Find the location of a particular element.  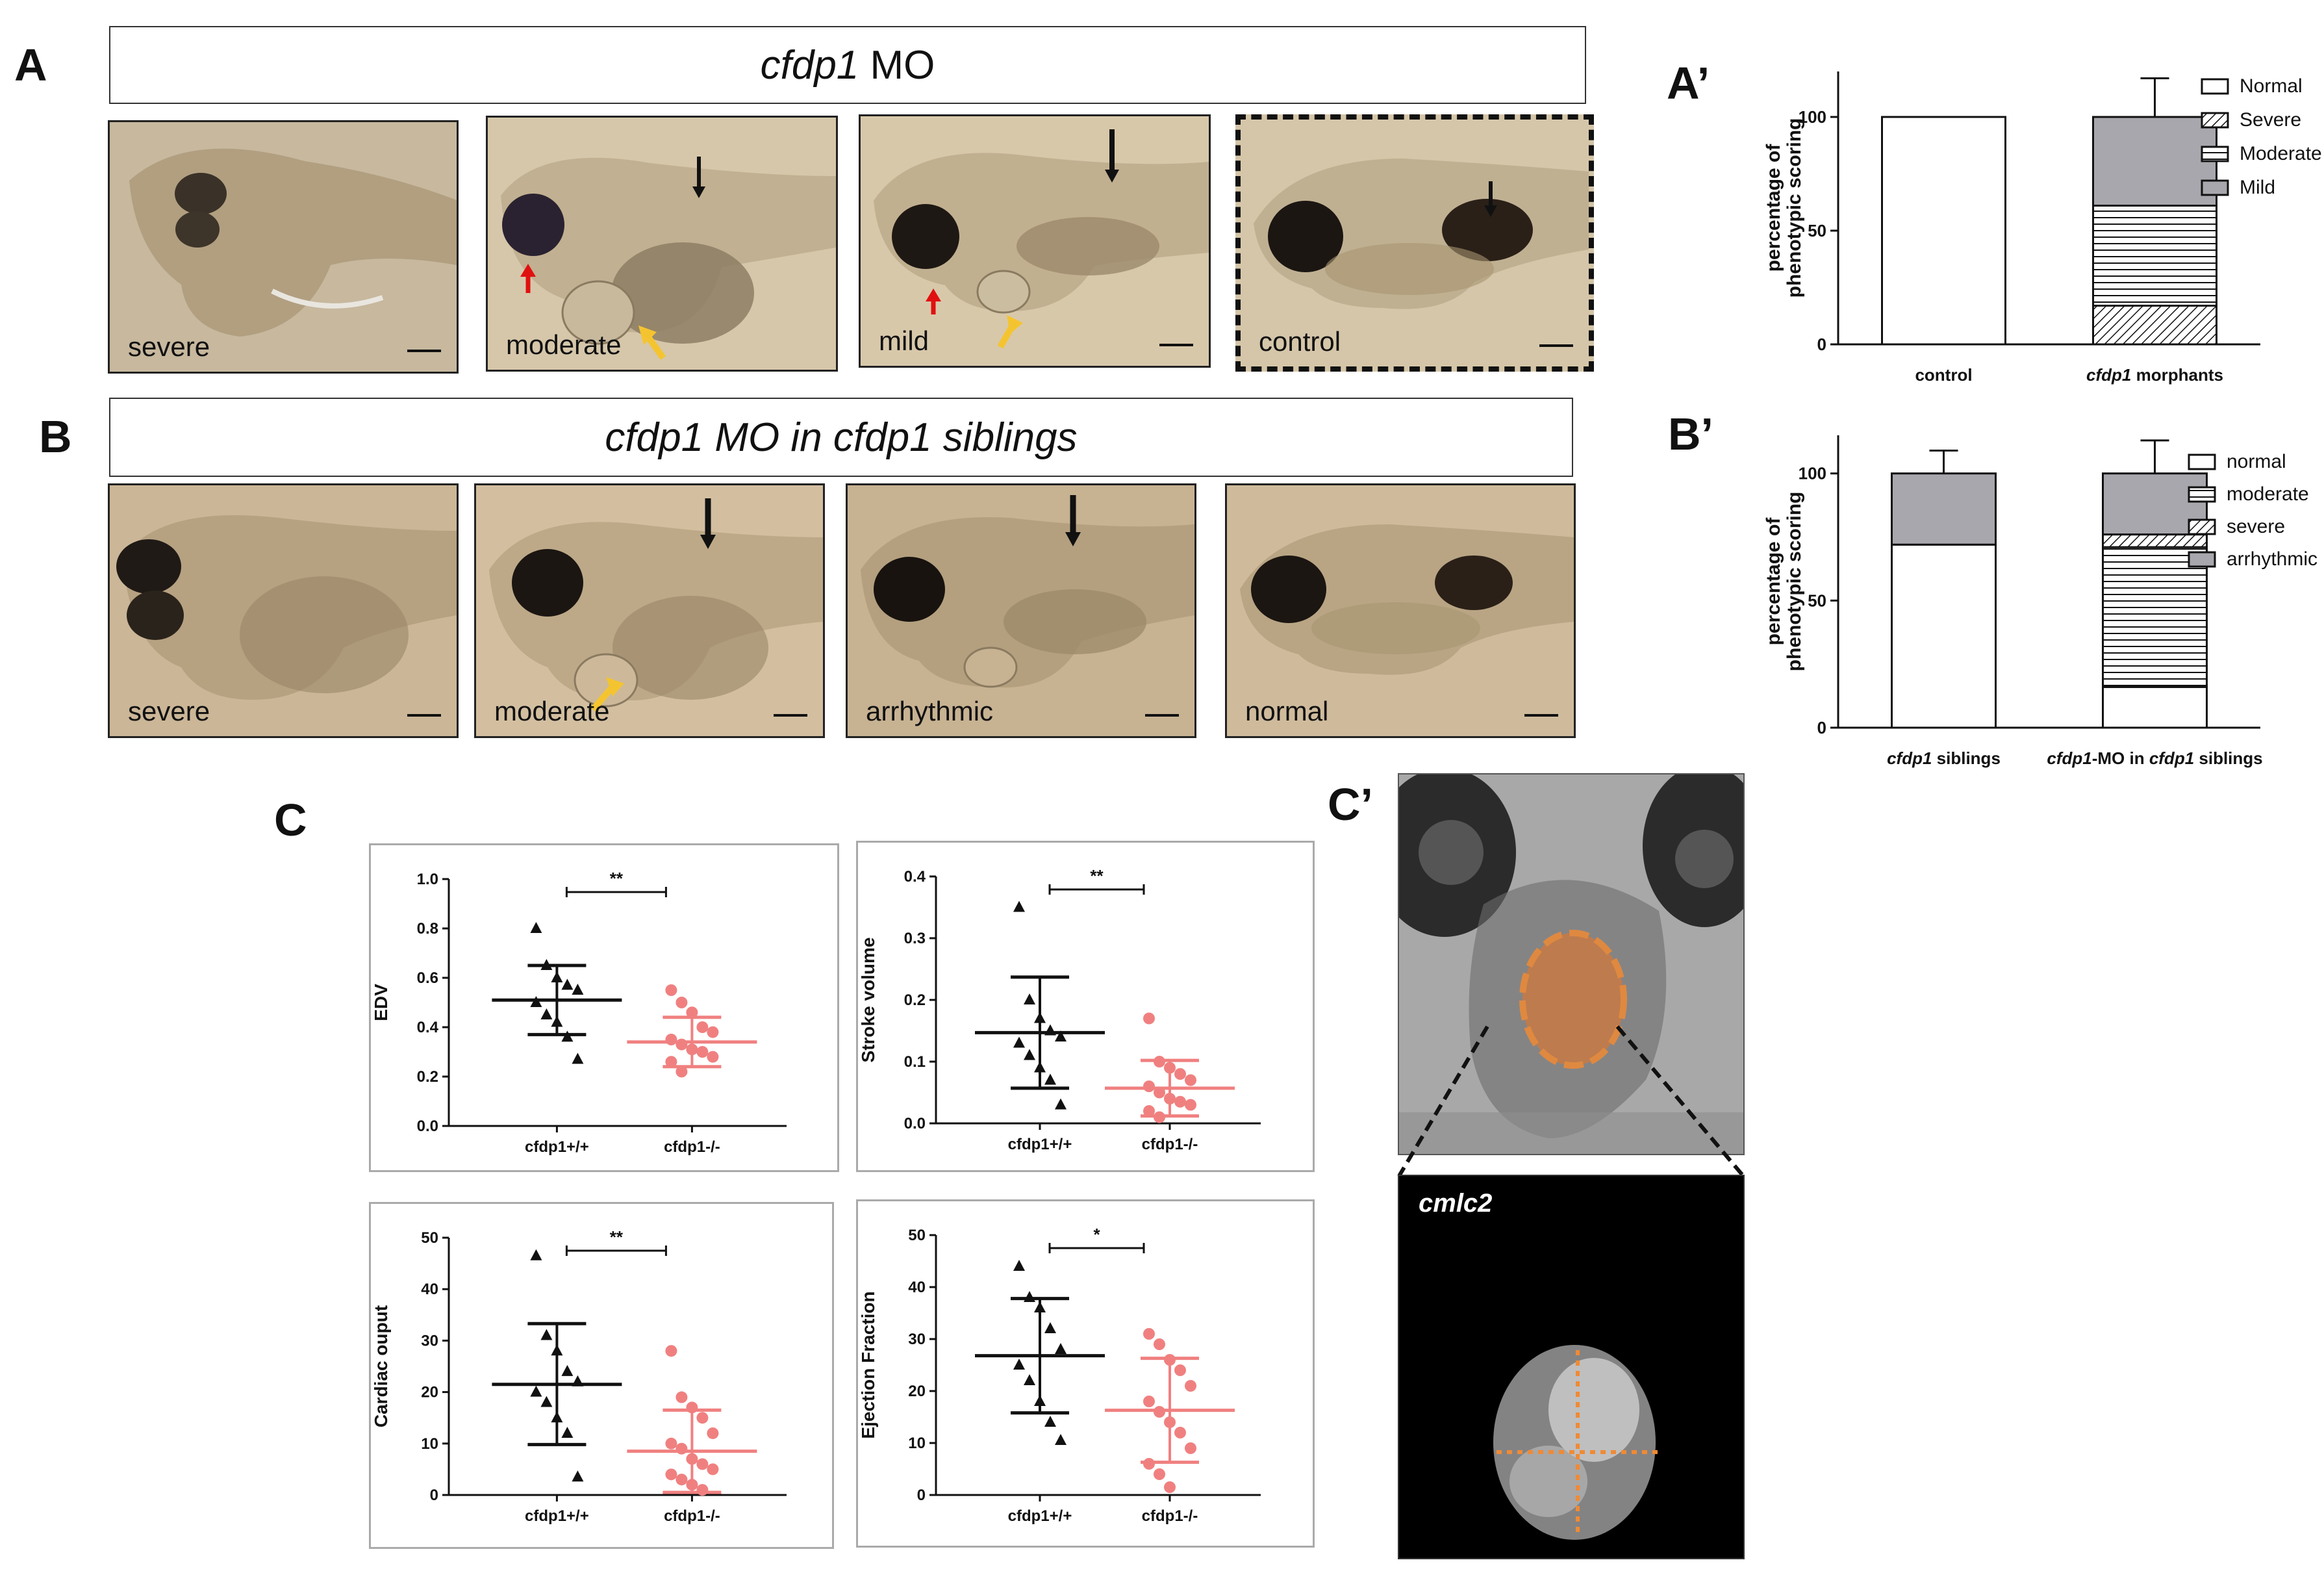

bar-segment-severe is located at coordinates (2155, 540).